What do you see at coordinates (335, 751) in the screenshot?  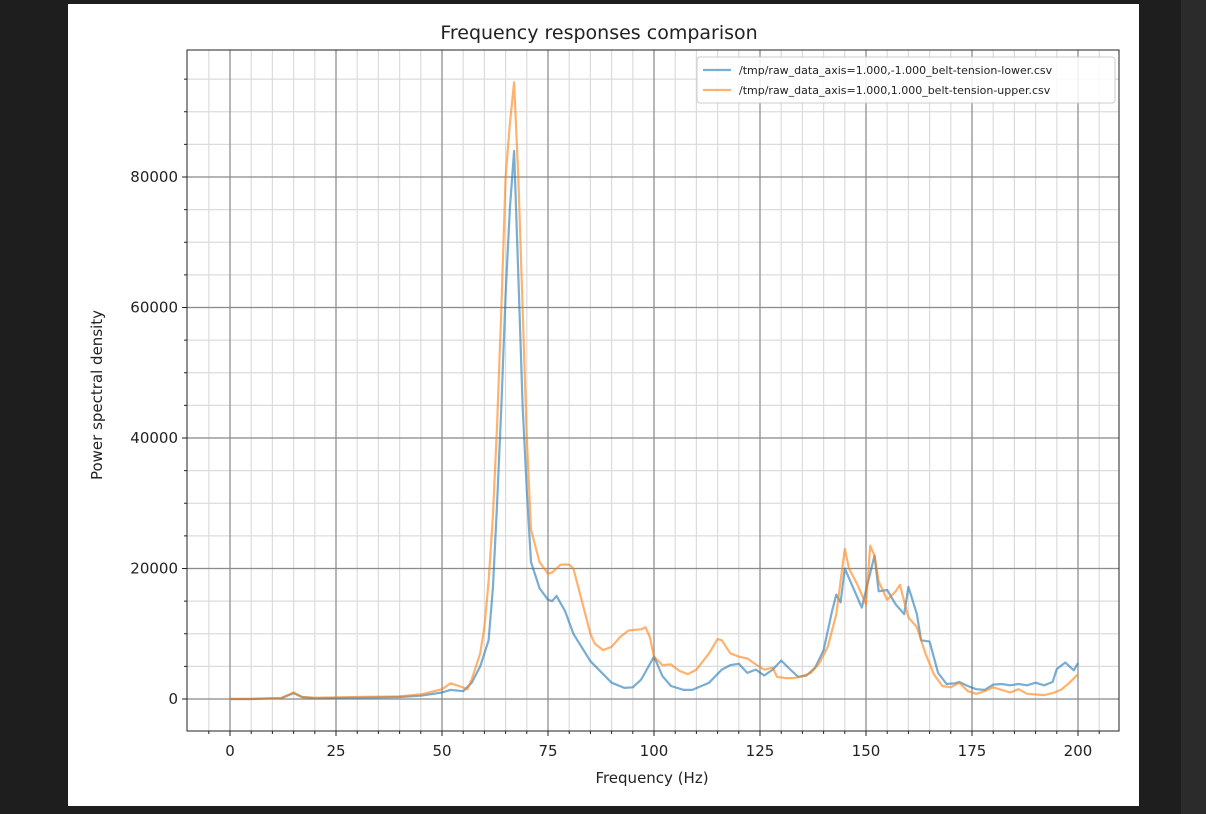 I see `x-tick-label: 25` at bounding box center [335, 751].